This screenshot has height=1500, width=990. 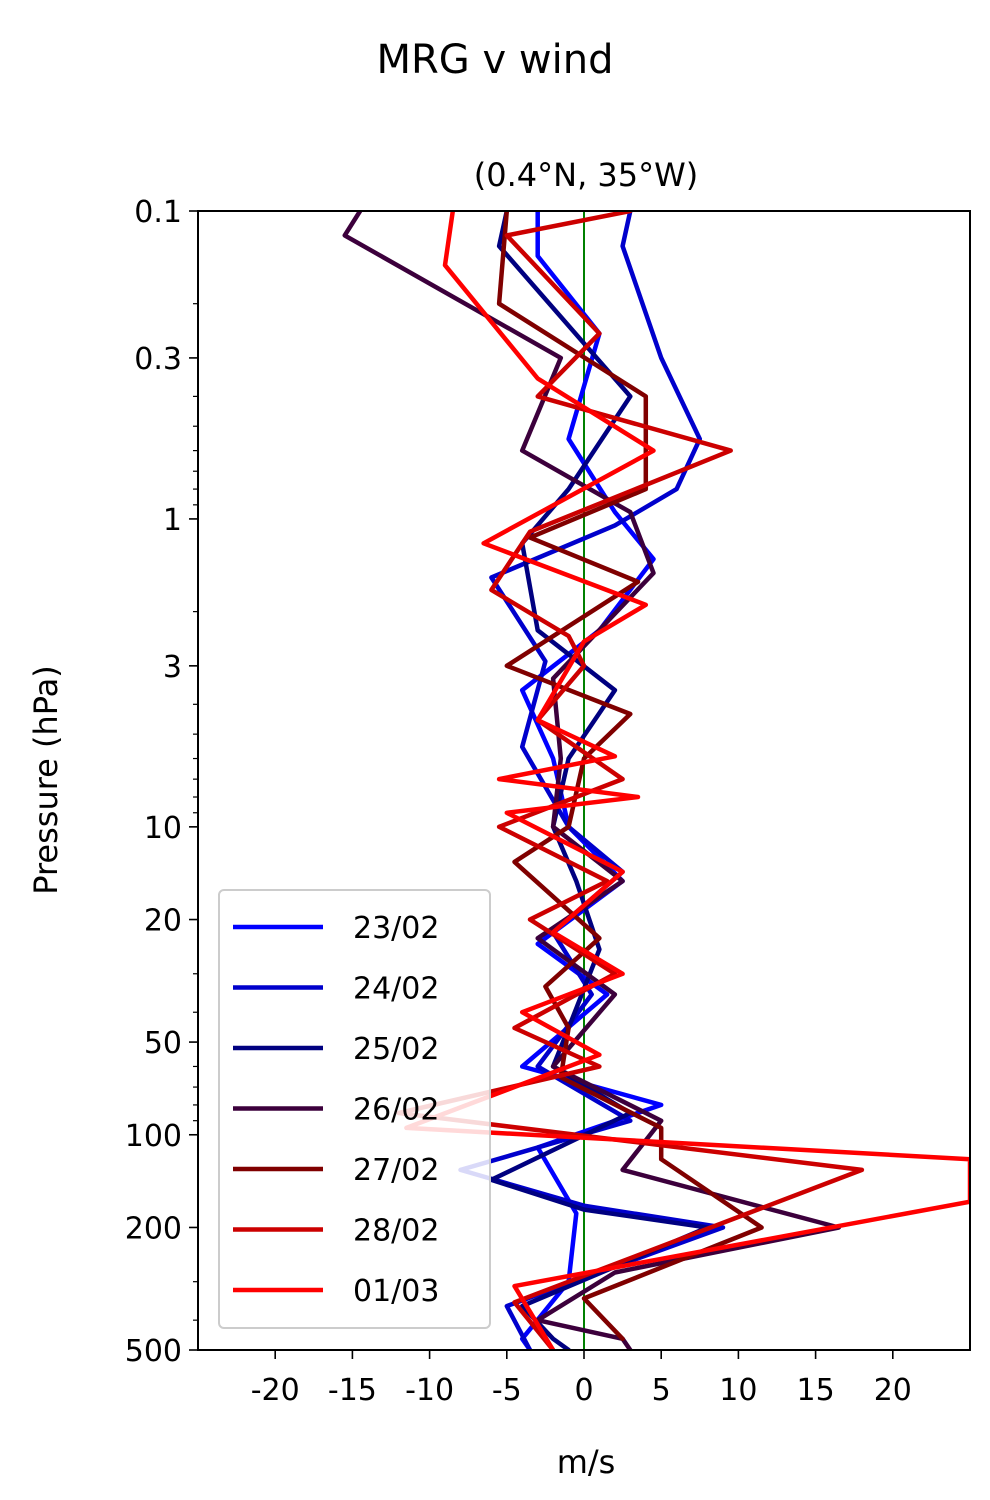 What do you see at coordinates (396, 1170) in the screenshot?
I see `legend-label: 27/02` at bounding box center [396, 1170].